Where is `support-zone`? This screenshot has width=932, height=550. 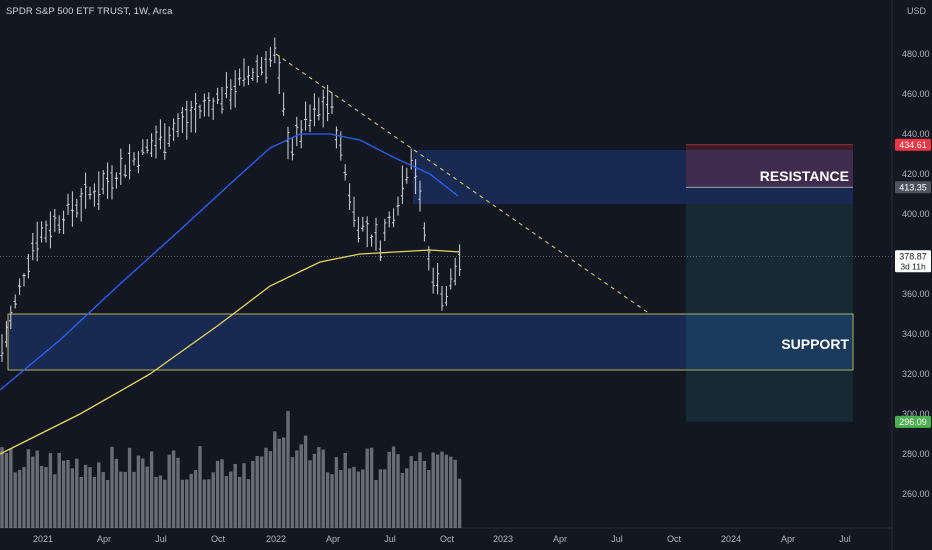
support-zone is located at coordinates (430, 342).